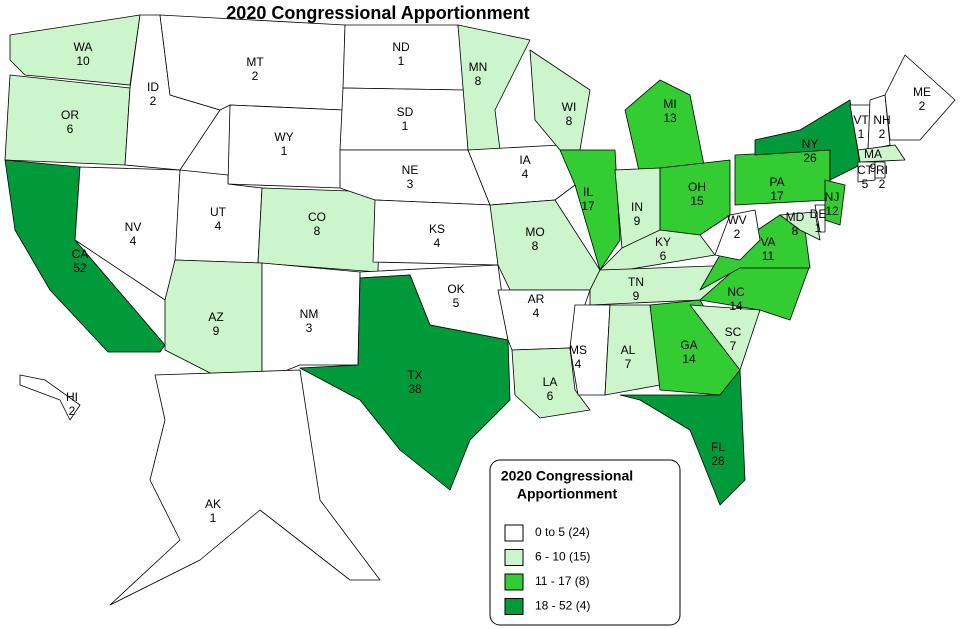 The image size is (960, 629). I want to click on state-abbr: NJ, so click(832, 197).